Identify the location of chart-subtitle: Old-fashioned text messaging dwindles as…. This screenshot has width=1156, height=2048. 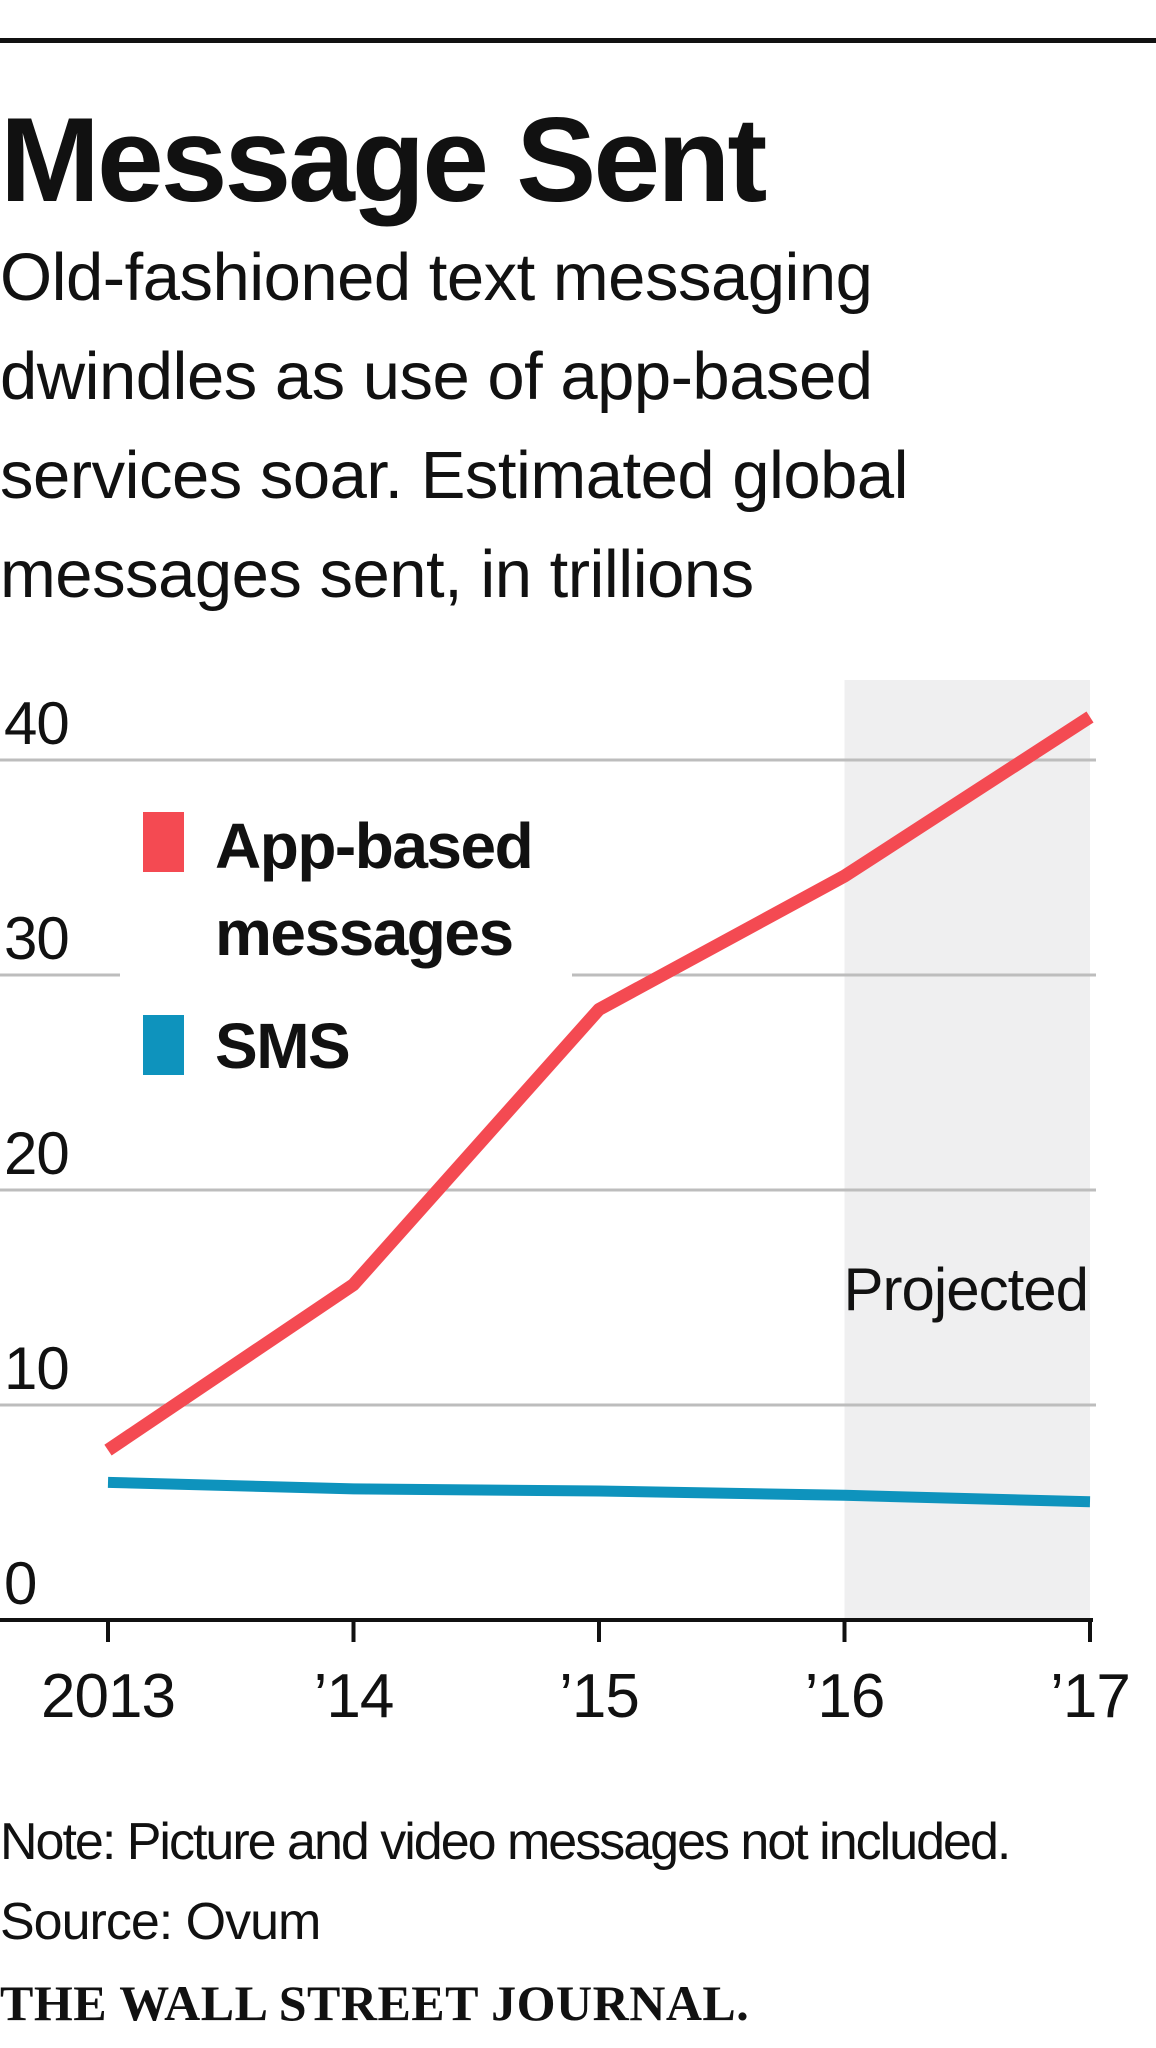
(454, 426).